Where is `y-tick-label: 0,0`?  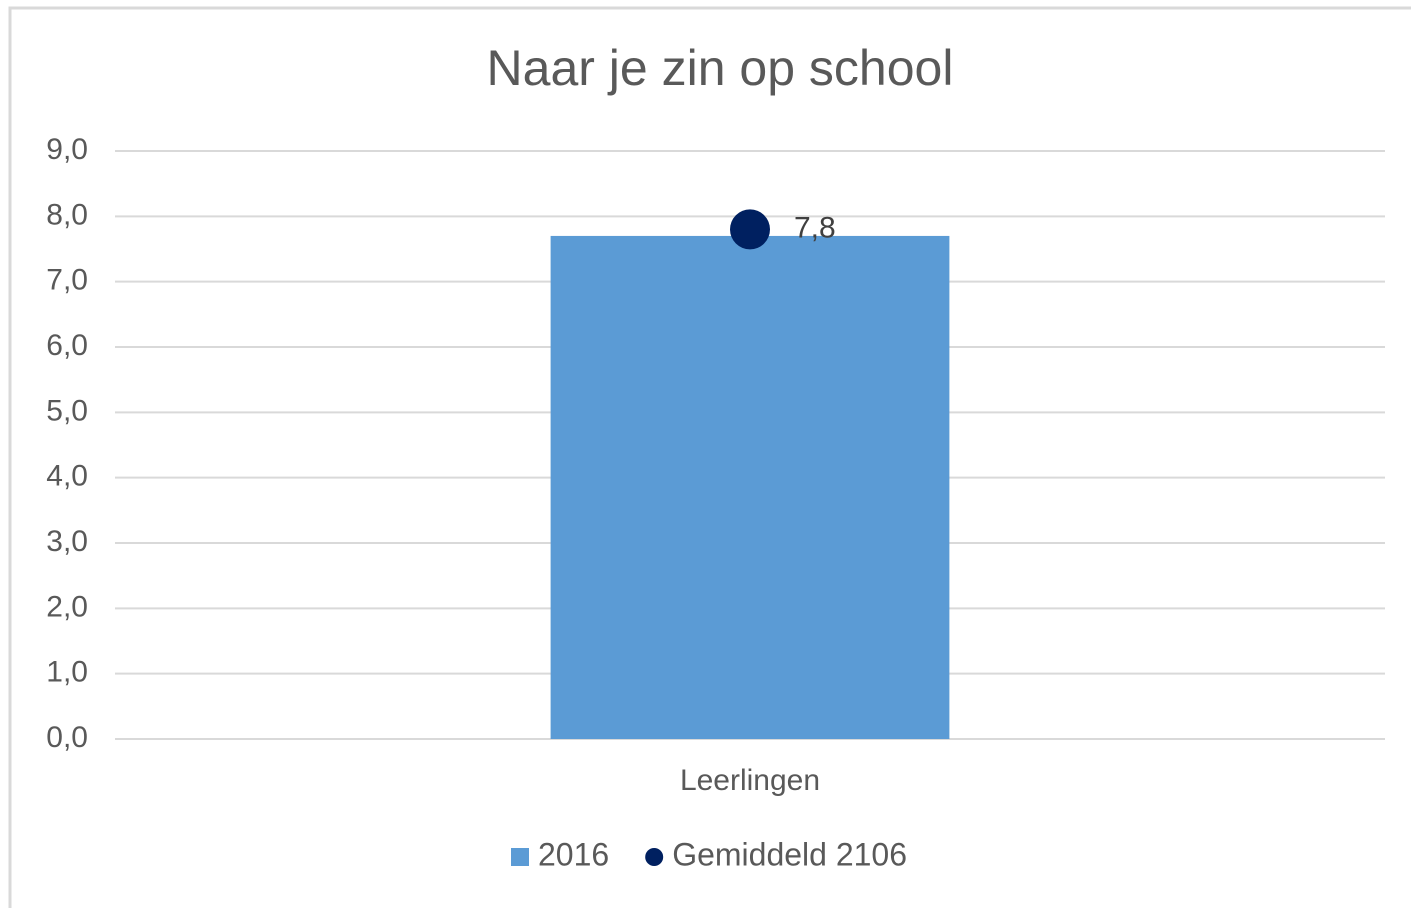
y-tick-label: 0,0 is located at coordinates (67, 737).